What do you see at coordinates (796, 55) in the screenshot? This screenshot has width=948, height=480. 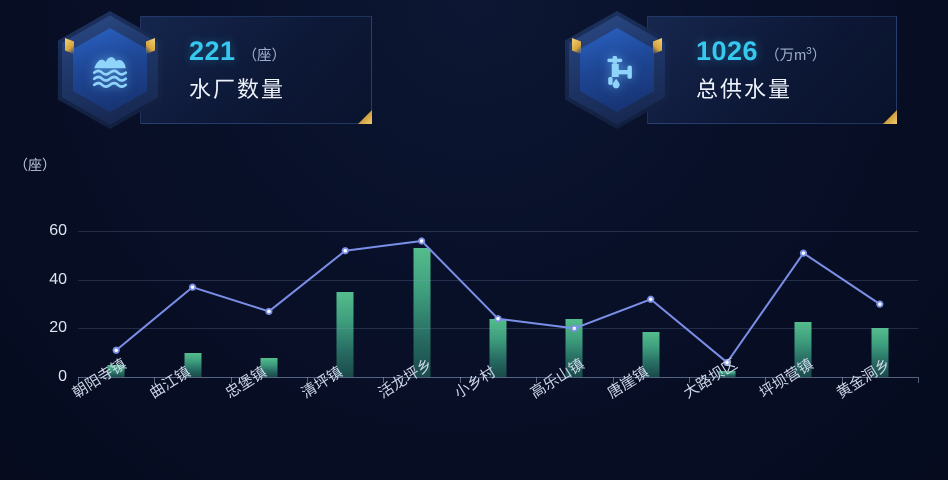 I see `kpi-unit: （万m3）` at bounding box center [796, 55].